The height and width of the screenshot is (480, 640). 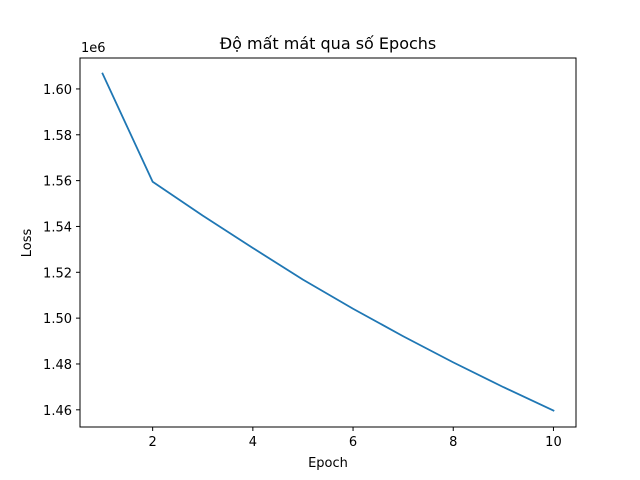 What do you see at coordinates (57, 319) in the screenshot?
I see `y-tick-label: 1.50` at bounding box center [57, 319].